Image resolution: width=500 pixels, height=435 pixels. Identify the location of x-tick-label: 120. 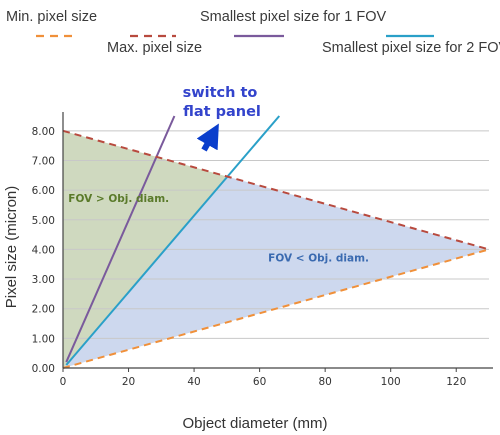
(456, 382).